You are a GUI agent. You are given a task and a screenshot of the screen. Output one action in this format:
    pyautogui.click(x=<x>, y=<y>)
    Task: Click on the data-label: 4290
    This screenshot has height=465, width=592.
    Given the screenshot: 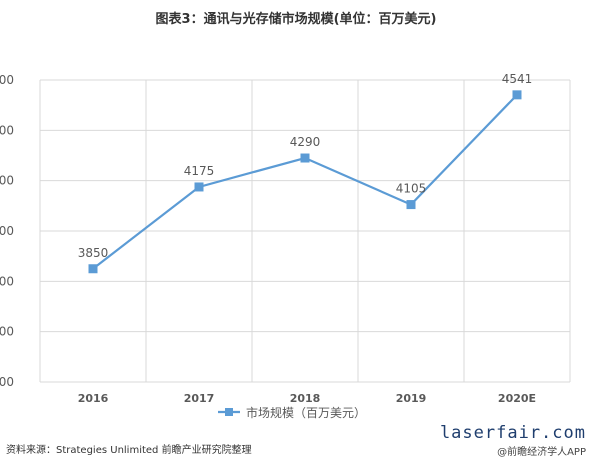 What is the action you would take?
    pyautogui.click(x=305, y=142)
    